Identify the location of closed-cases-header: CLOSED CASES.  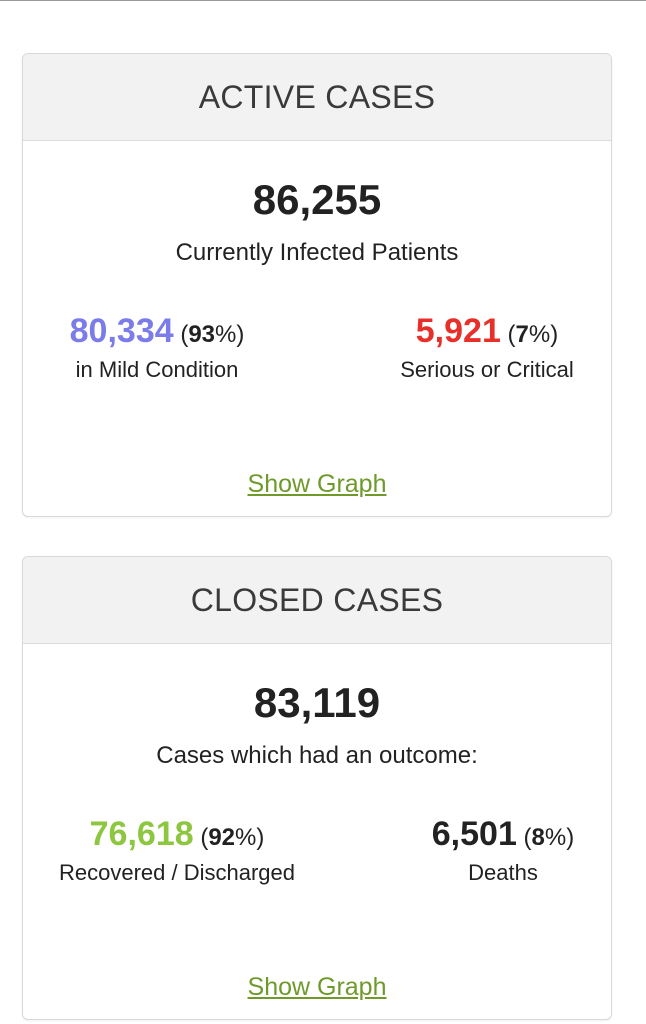
(317, 600).